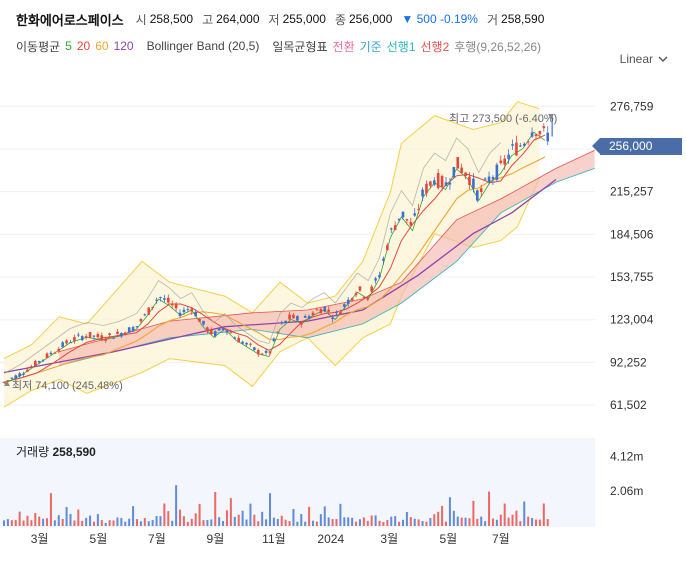  I want to click on span2-label: 선행2, so click(435, 46).